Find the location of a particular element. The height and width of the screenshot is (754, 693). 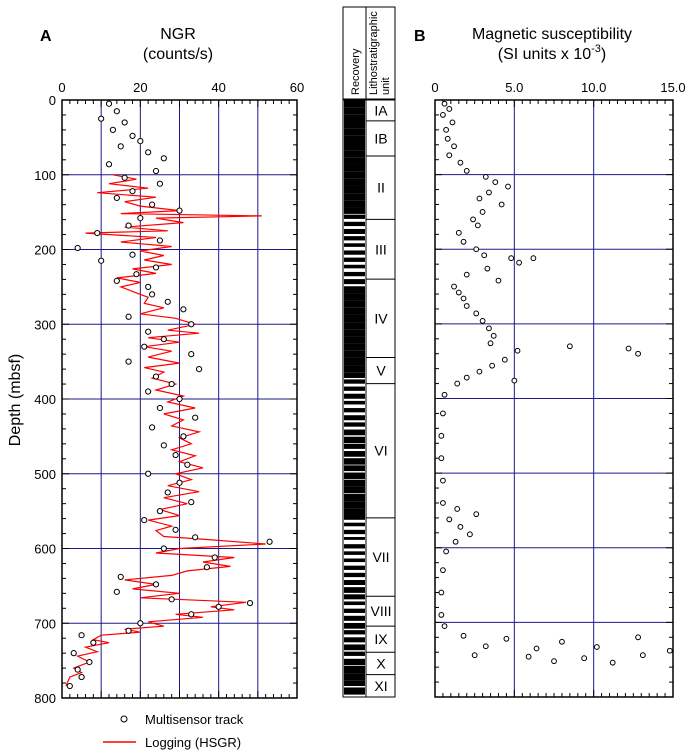

ngr-y-tick-label: 0 is located at coordinates (52, 100).